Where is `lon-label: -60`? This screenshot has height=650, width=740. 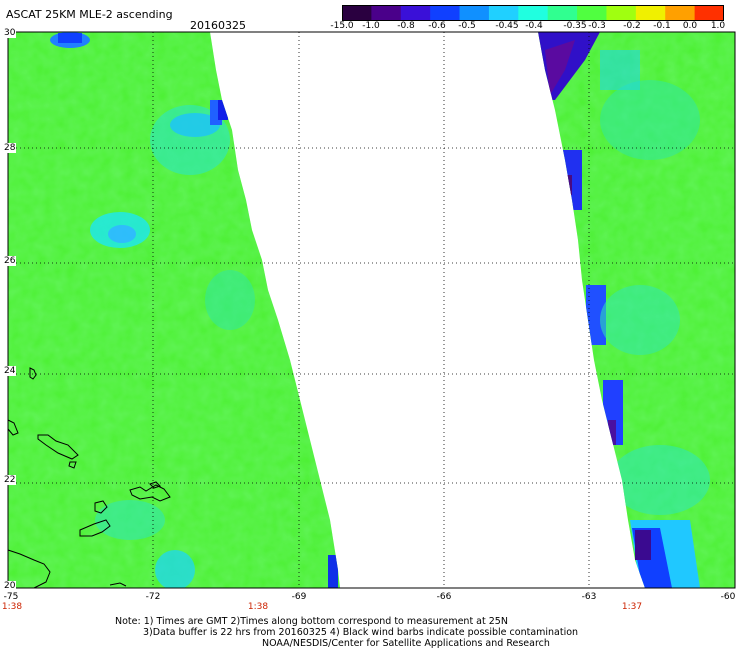 lon-label: -60 is located at coordinates (728, 597).